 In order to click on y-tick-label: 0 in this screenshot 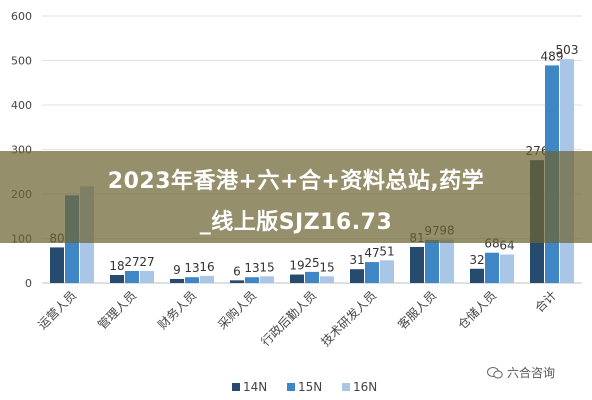, I will do `click(28, 283)`.